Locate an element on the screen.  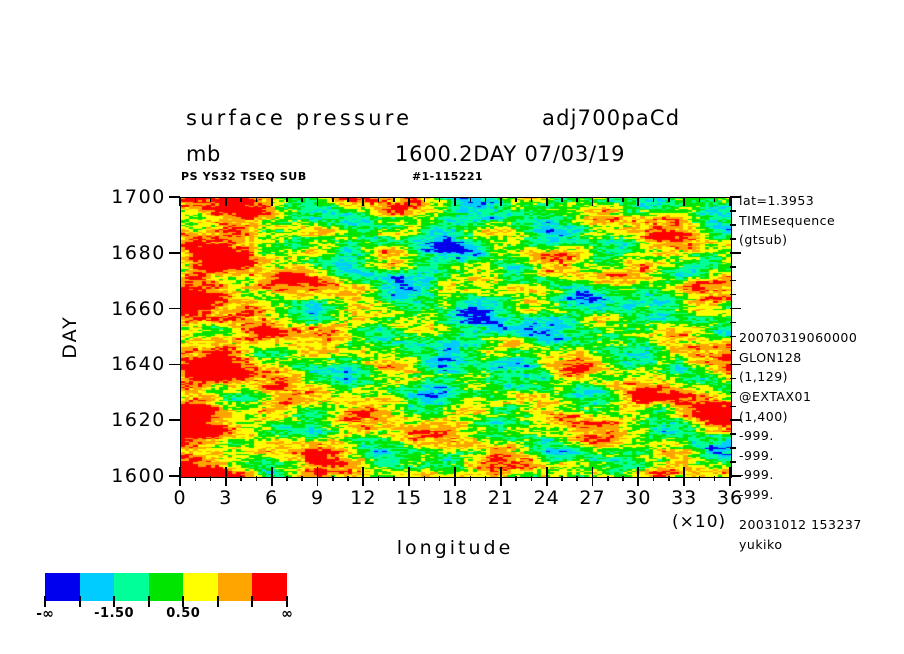
x-axis-tick-label: 24 is located at coordinates (546, 498).